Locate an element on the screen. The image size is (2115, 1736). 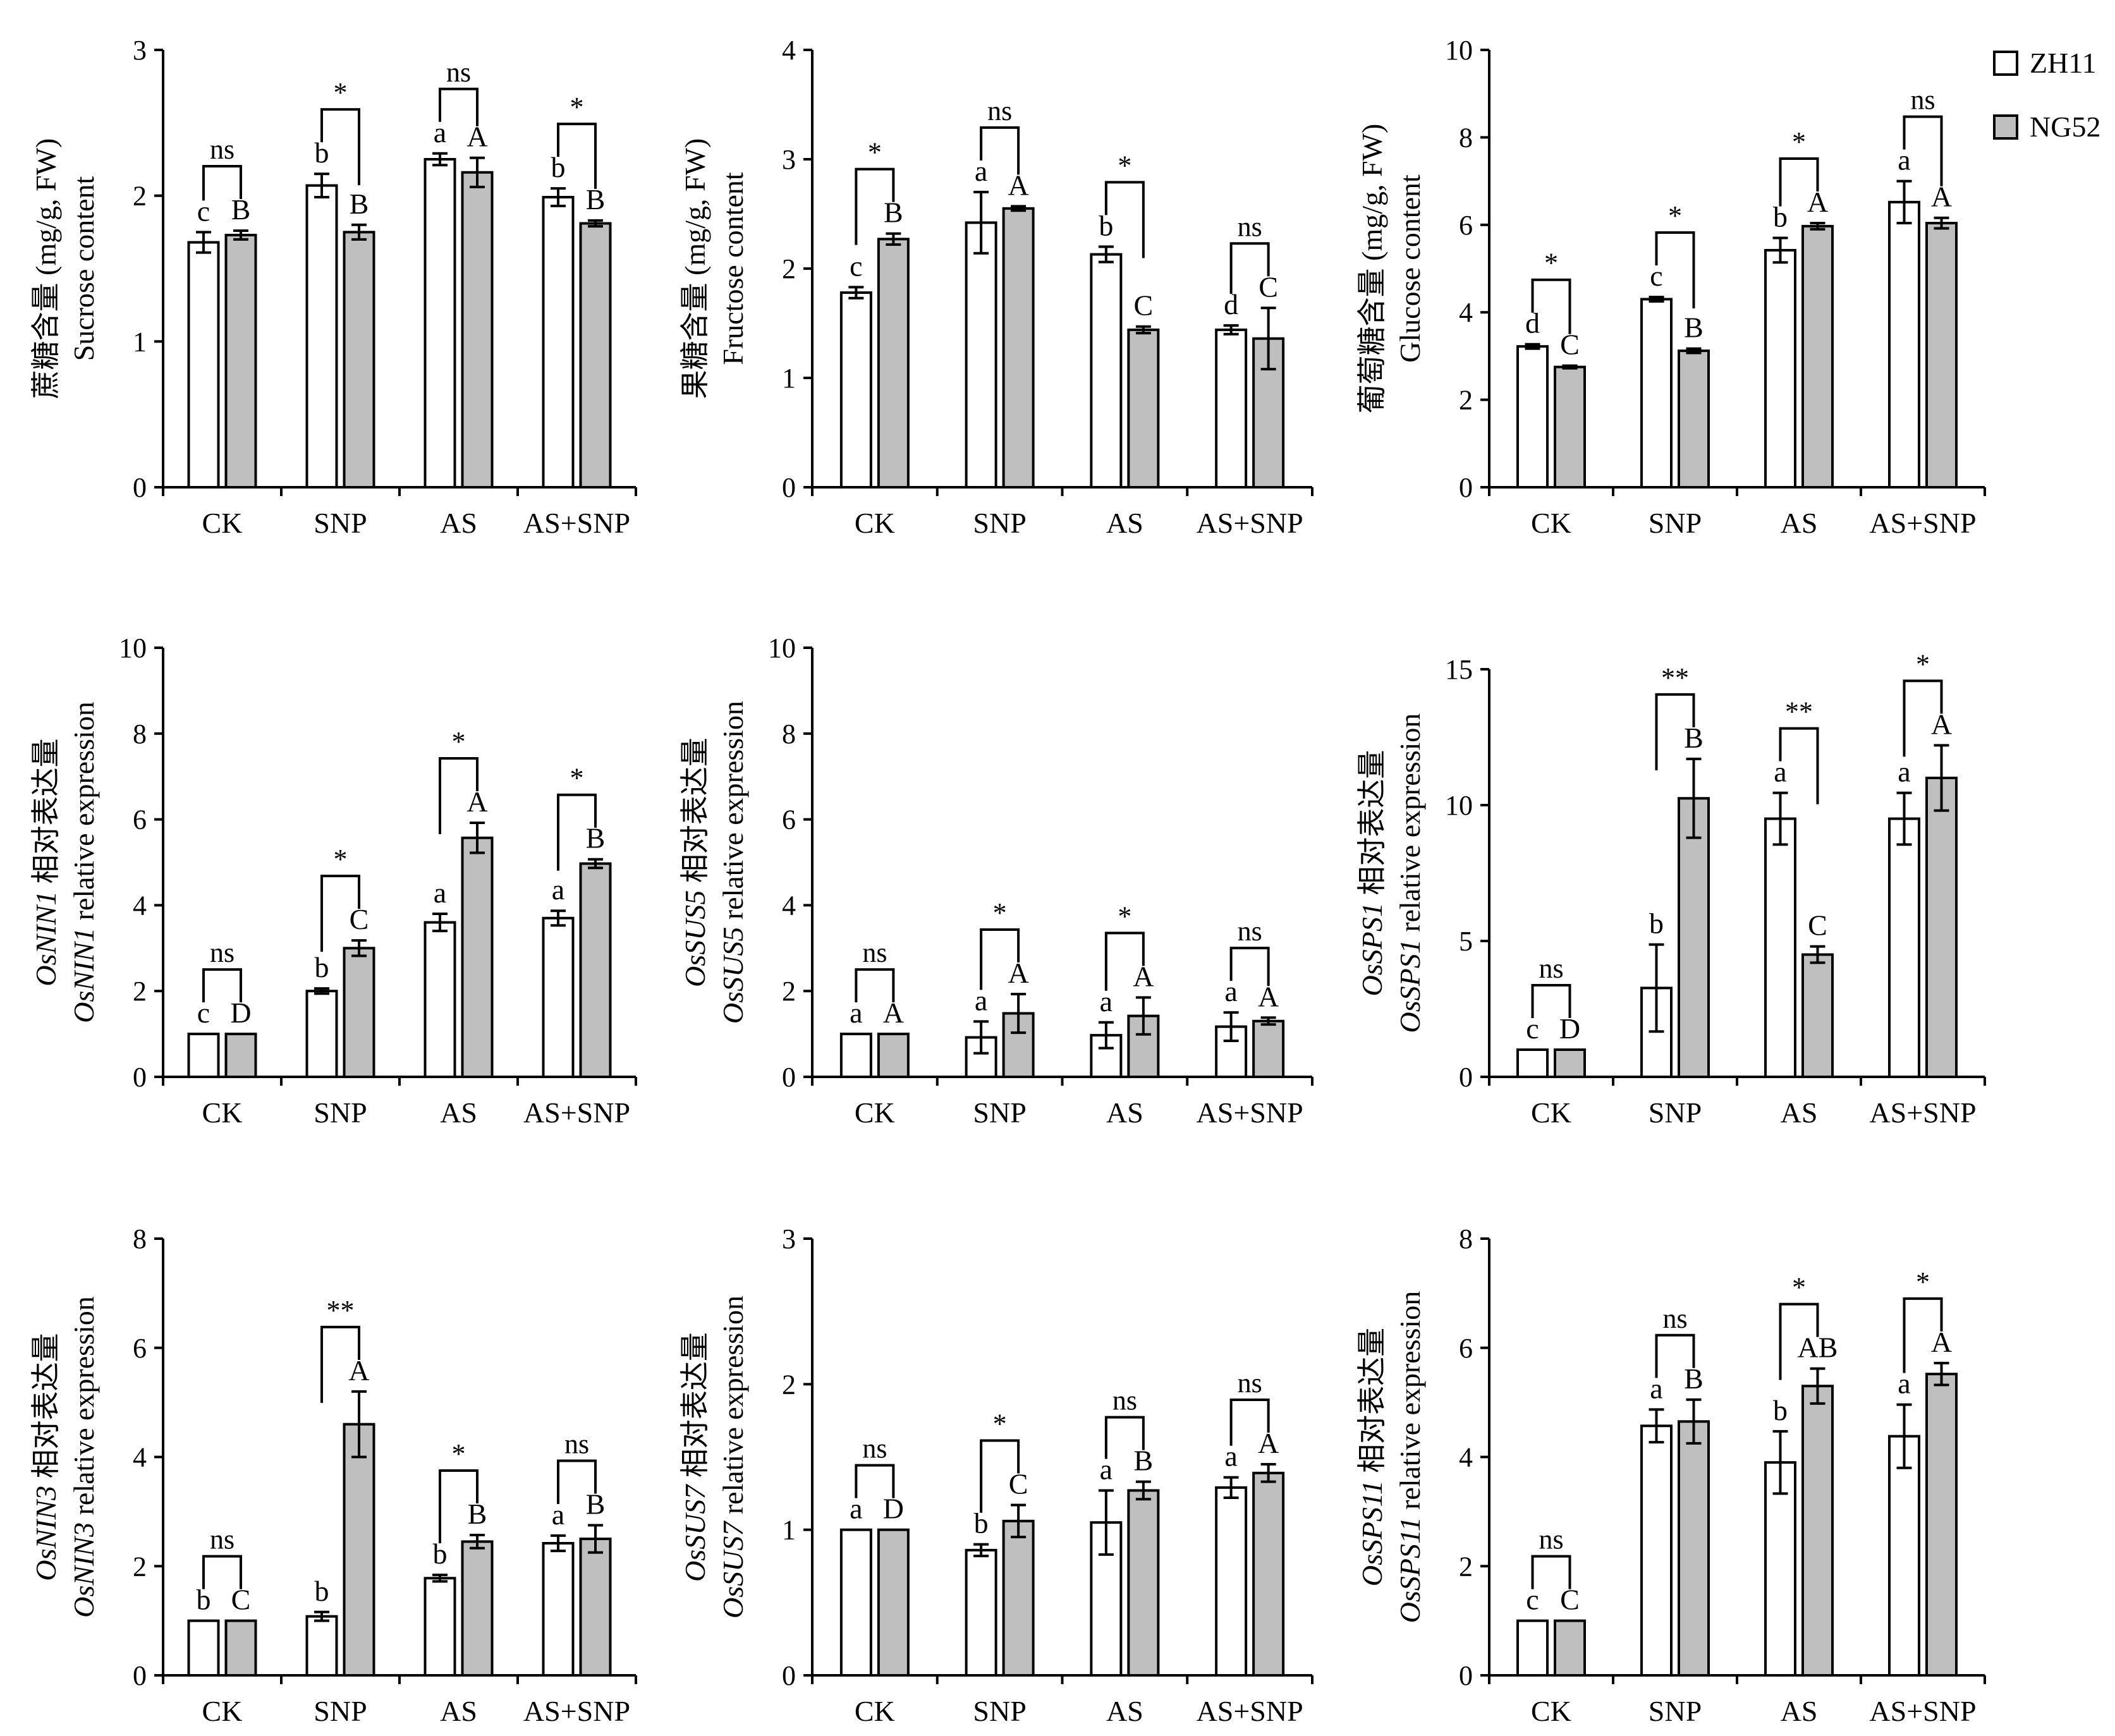
gene-name: OsNIN3 is located at coordinates (84, 1570).